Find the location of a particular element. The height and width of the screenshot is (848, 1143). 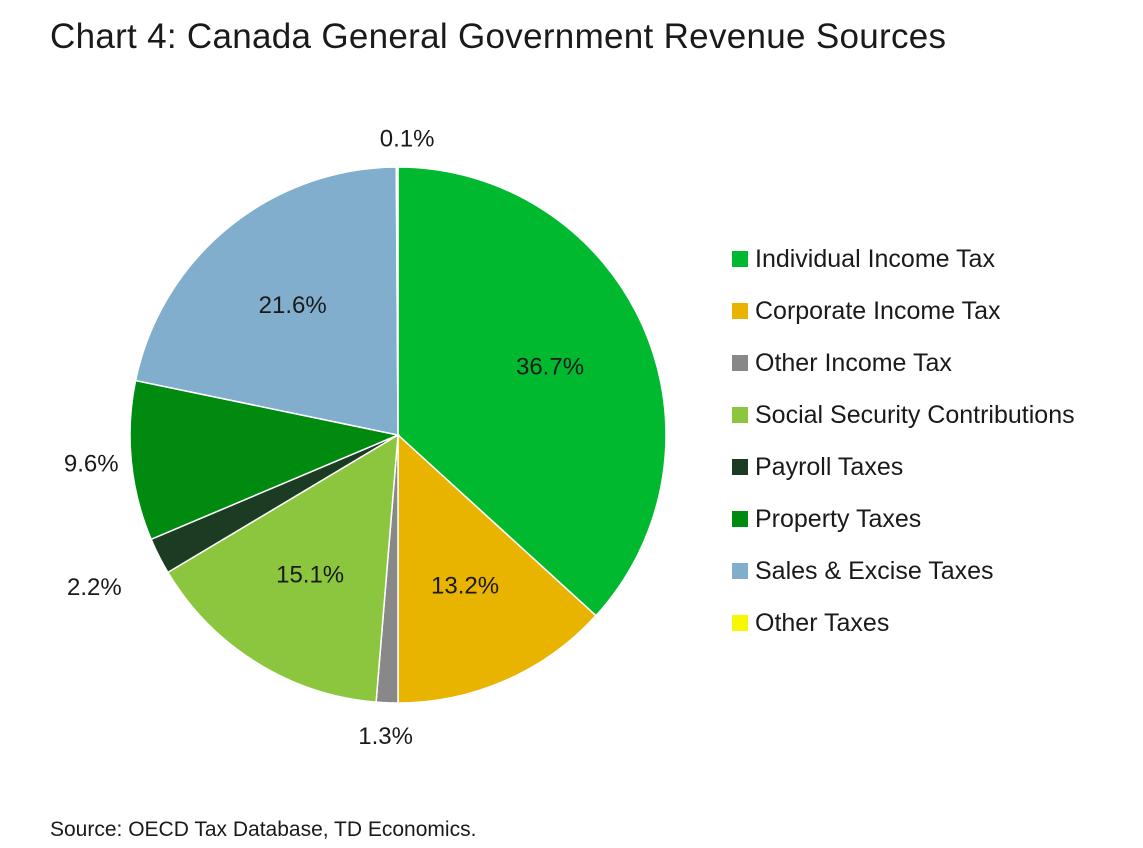

data-label-sales-and-excise-taxes: 21.6% is located at coordinates (293, 305).